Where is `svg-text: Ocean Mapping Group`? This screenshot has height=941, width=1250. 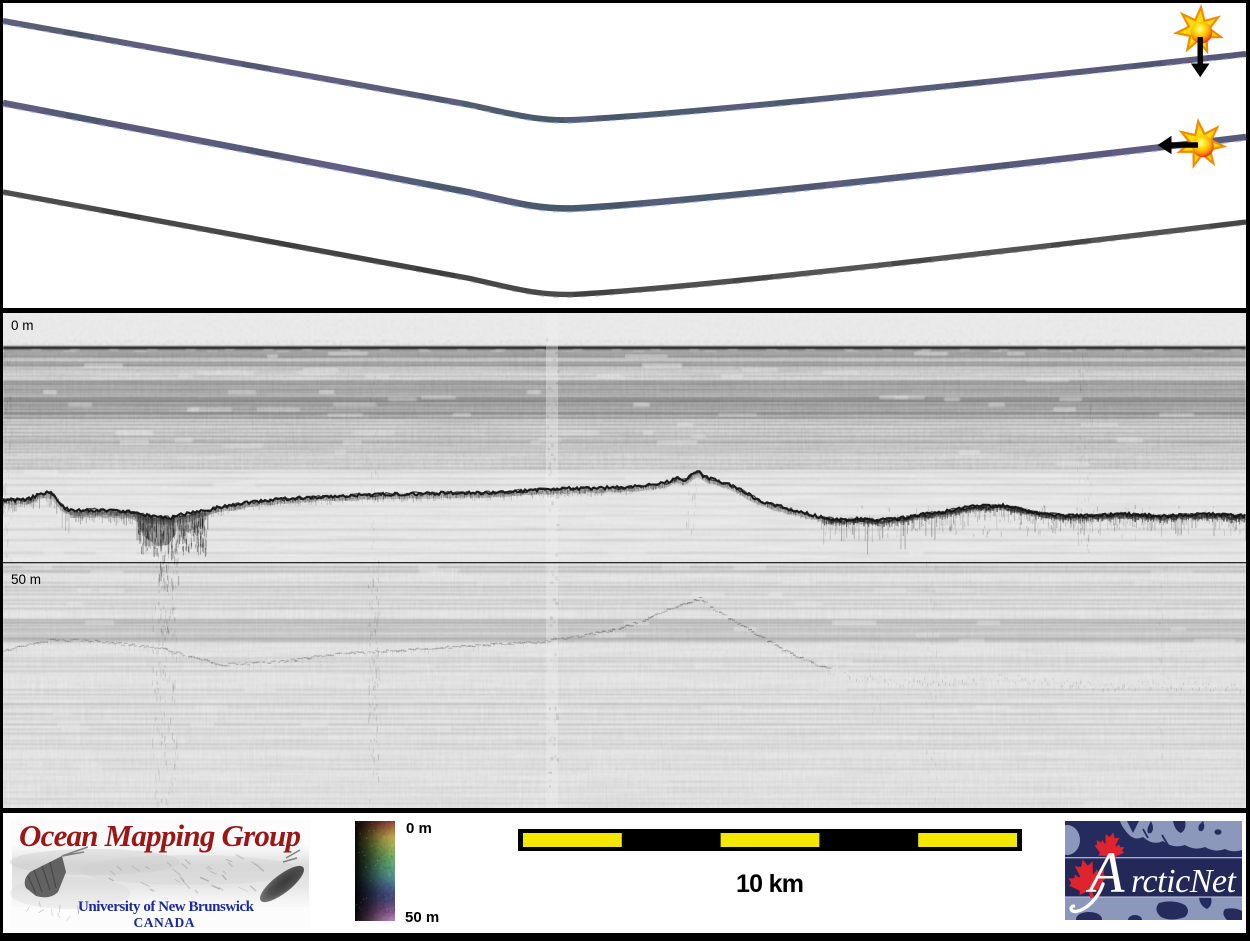 svg-text: Ocean Mapping Group is located at coordinates (160, 835).